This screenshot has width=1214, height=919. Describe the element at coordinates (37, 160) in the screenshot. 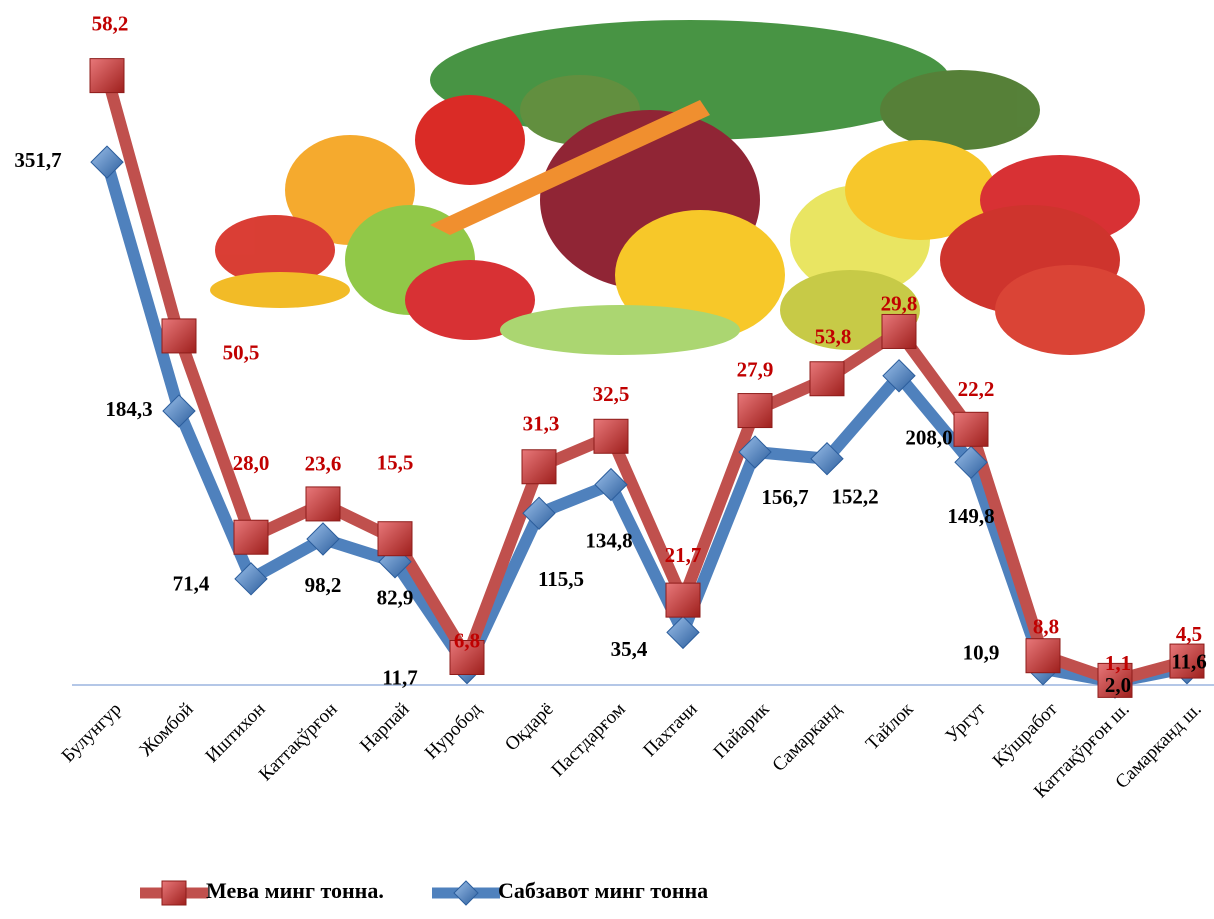

I see `data-label: 351,7` at that location.